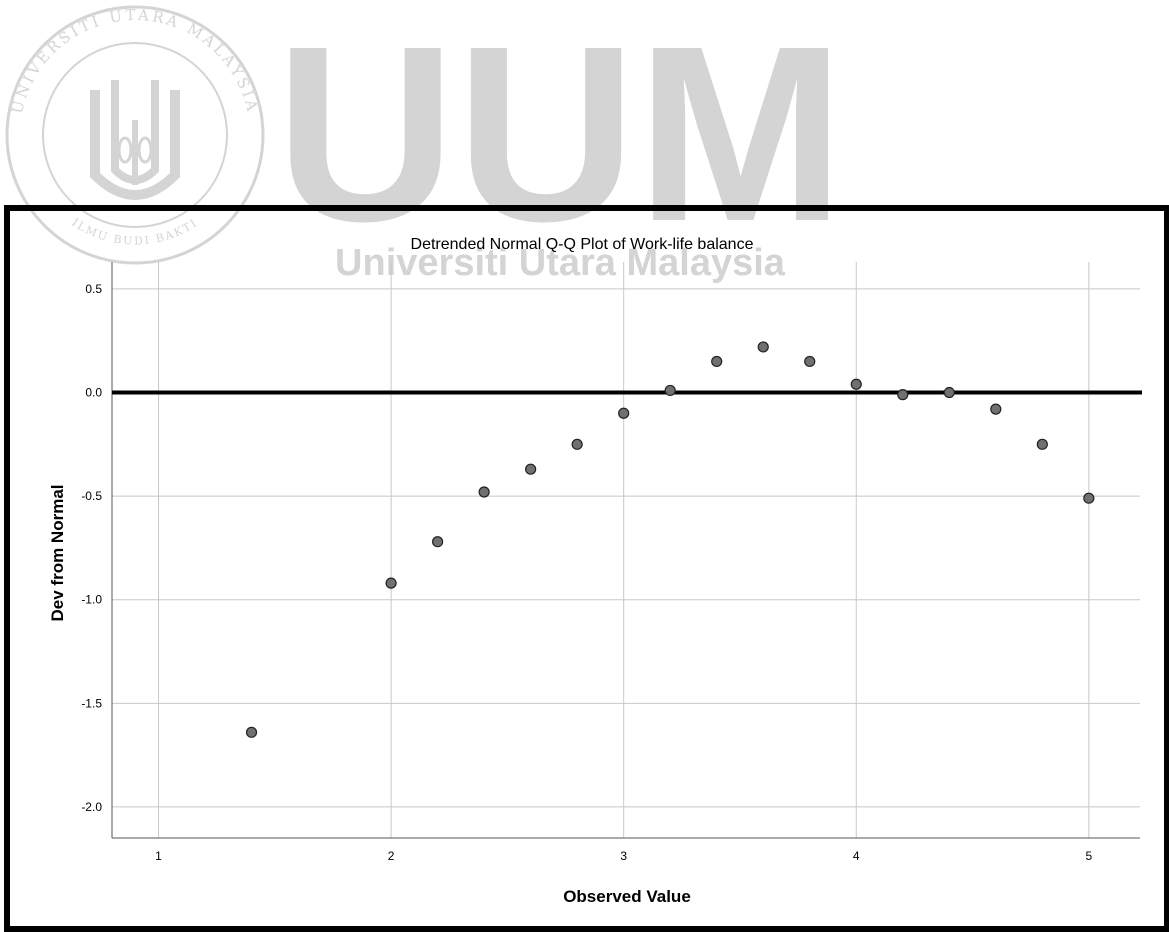  What do you see at coordinates (1088, 856) in the screenshot?
I see `x-tick-label-4: 5` at bounding box center [1088, 856].